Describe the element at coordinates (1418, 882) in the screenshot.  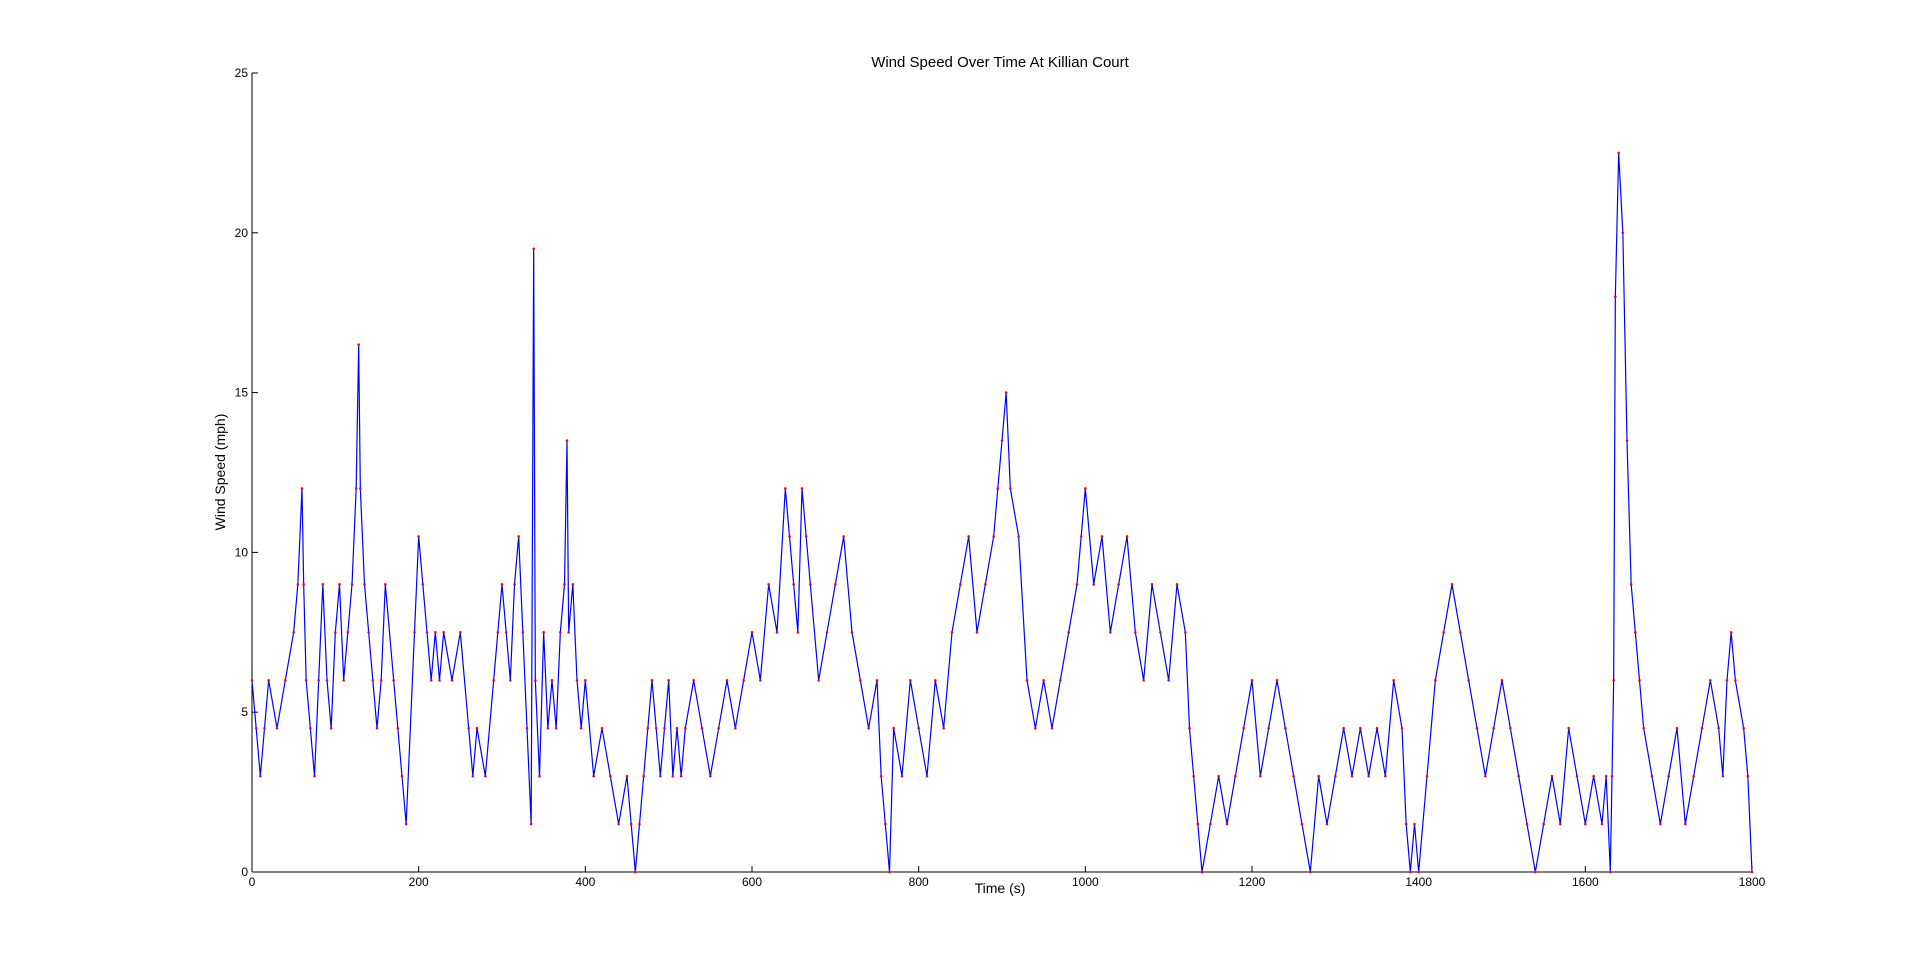
I see `x-tick-label: 1400` at that location.